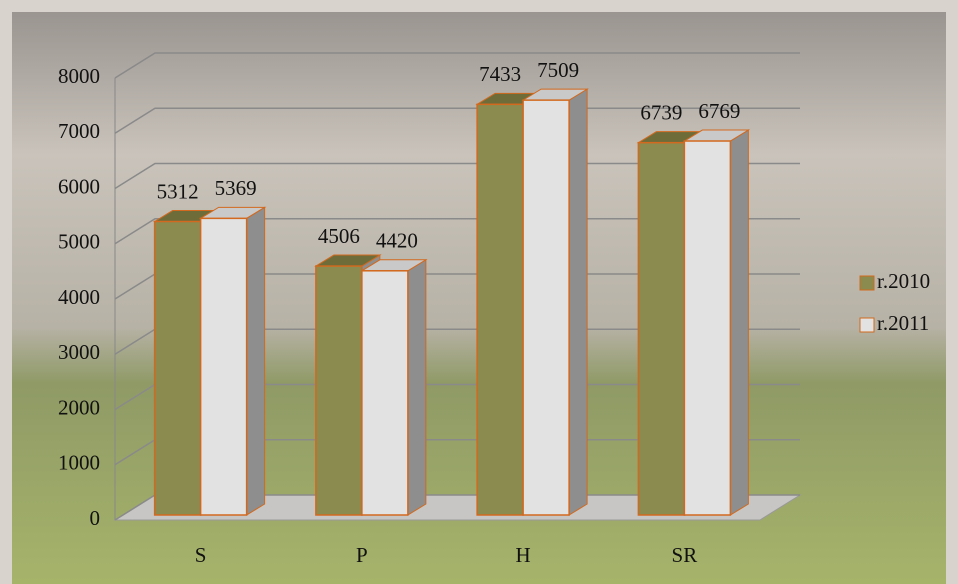 The width and height of the screenshot is (958, 584). Describe the element at coordinates (79, 407) in the screenshot. I see `y-tick-label: 2000` at that location.